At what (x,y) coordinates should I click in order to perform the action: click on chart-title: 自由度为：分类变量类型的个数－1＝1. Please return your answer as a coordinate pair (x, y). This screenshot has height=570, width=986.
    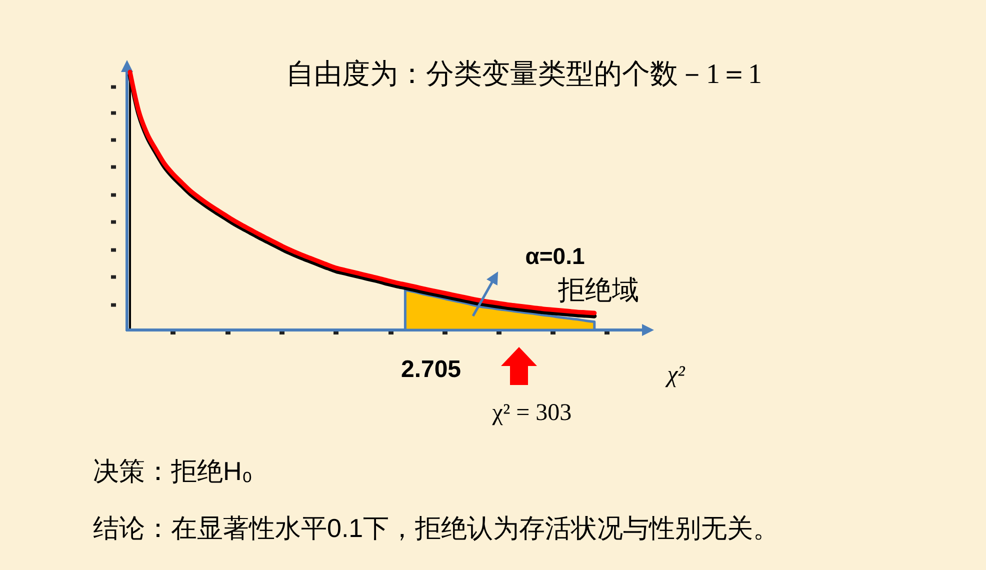
    Looking at the image, I should click on (524, 74).